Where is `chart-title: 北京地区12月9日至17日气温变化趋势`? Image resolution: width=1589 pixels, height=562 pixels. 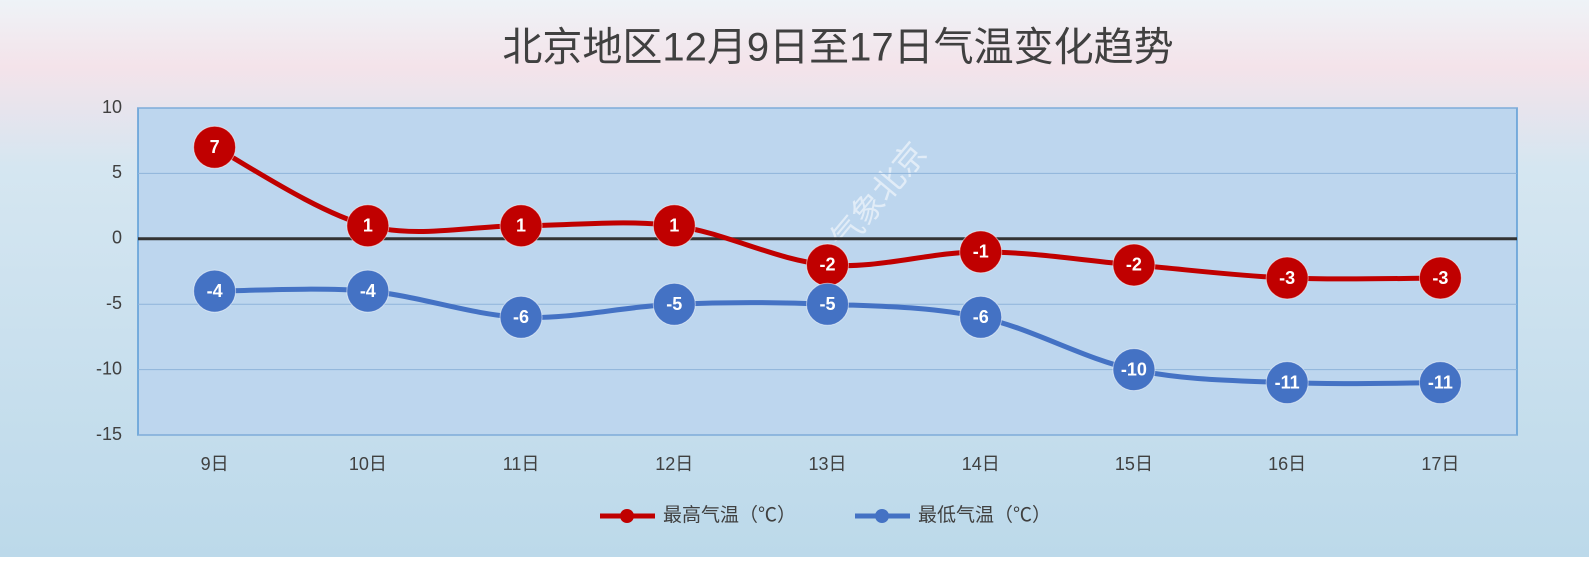
chart-title: 北京地区12月9日至17日气温变化趋势 is located at coordinates (837, 48).